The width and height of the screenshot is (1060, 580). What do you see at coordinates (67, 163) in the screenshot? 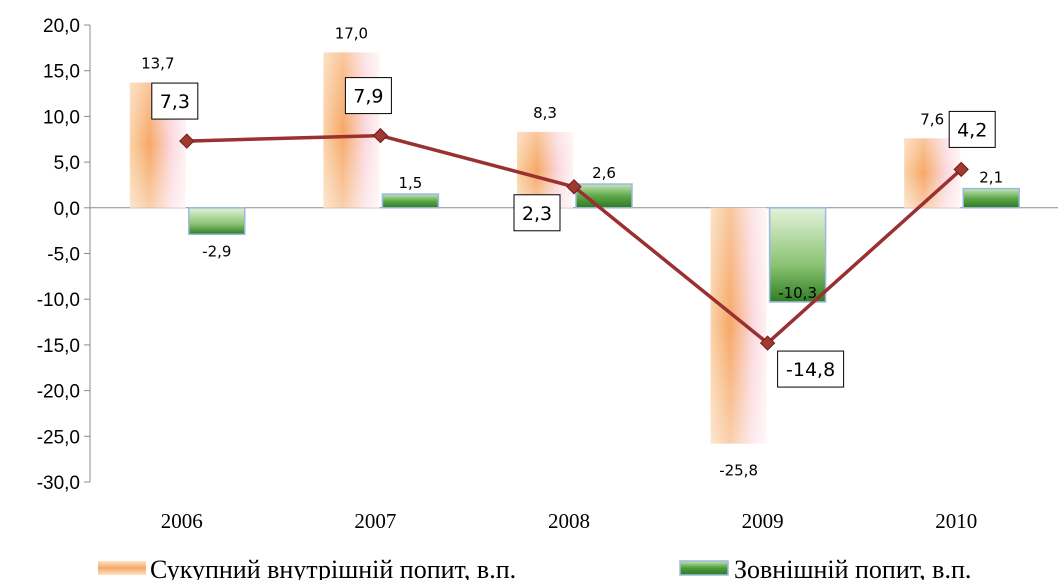
I see `y-tick-label: 5,0` at bounding box center [67, 163].